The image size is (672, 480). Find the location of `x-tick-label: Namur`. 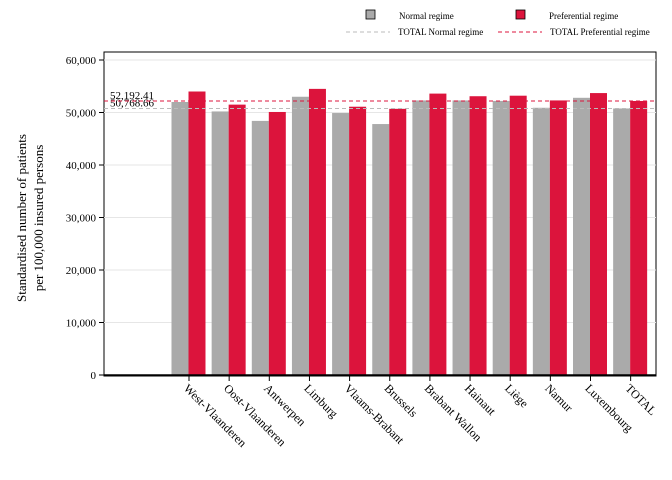

x-tick-label: Namur is located at coordinates (558, 397).